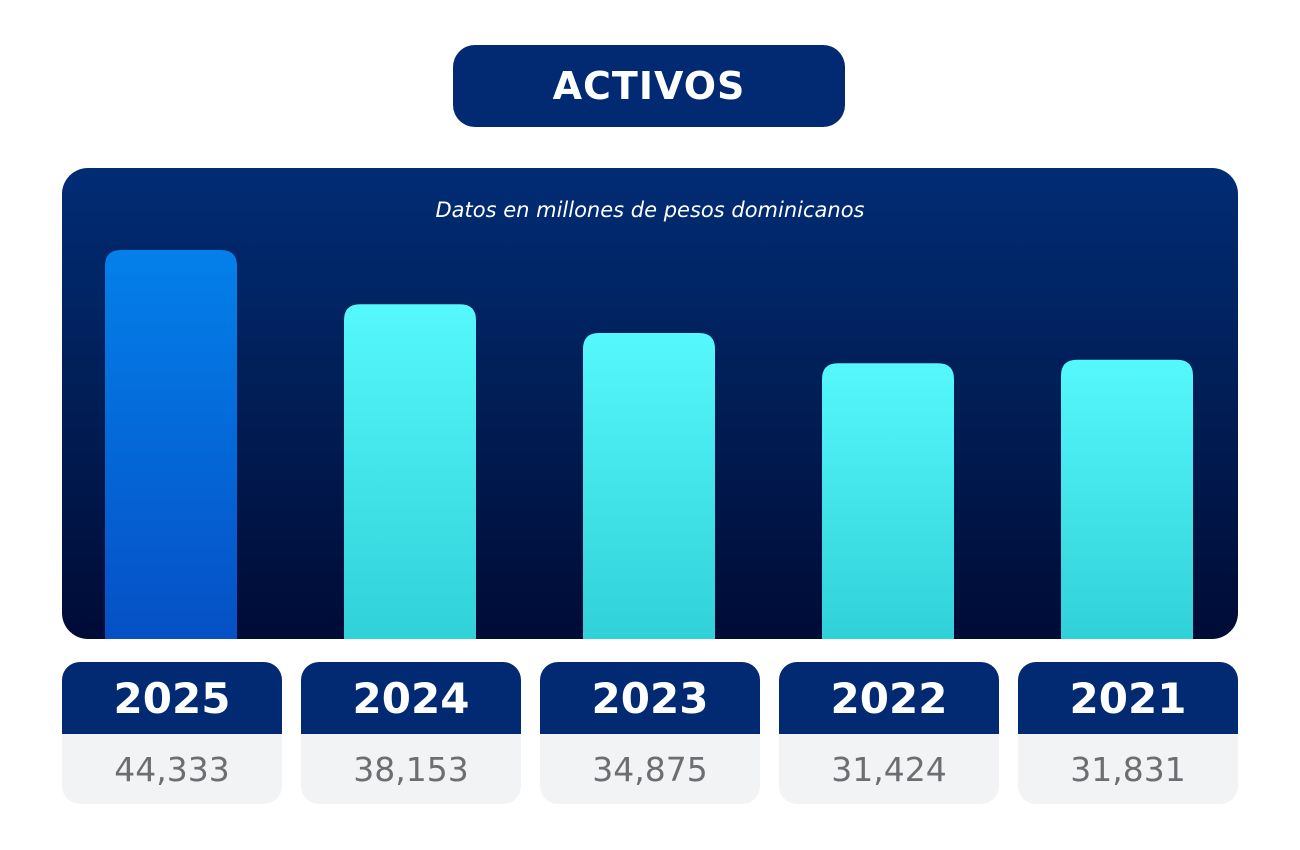 This screenshot has width=1300, height=850. I want to click on year-card-2023: 2023 34,875, so click(650, 733).